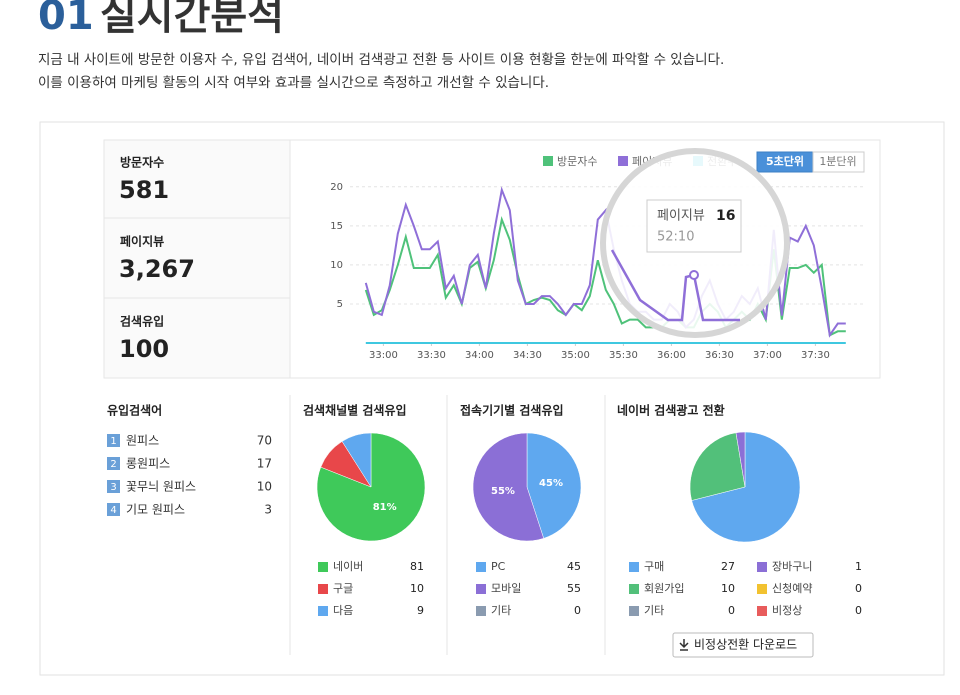 This screenshot has height=695, width=960. I want to click on tooltip-value: 16, so click(725, 216).